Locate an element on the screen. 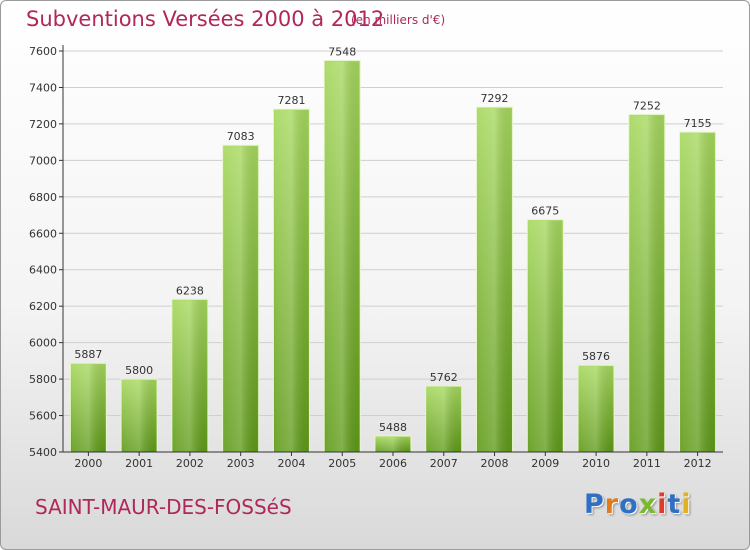  data-label: 7083 is located at coordinates (241, 136).